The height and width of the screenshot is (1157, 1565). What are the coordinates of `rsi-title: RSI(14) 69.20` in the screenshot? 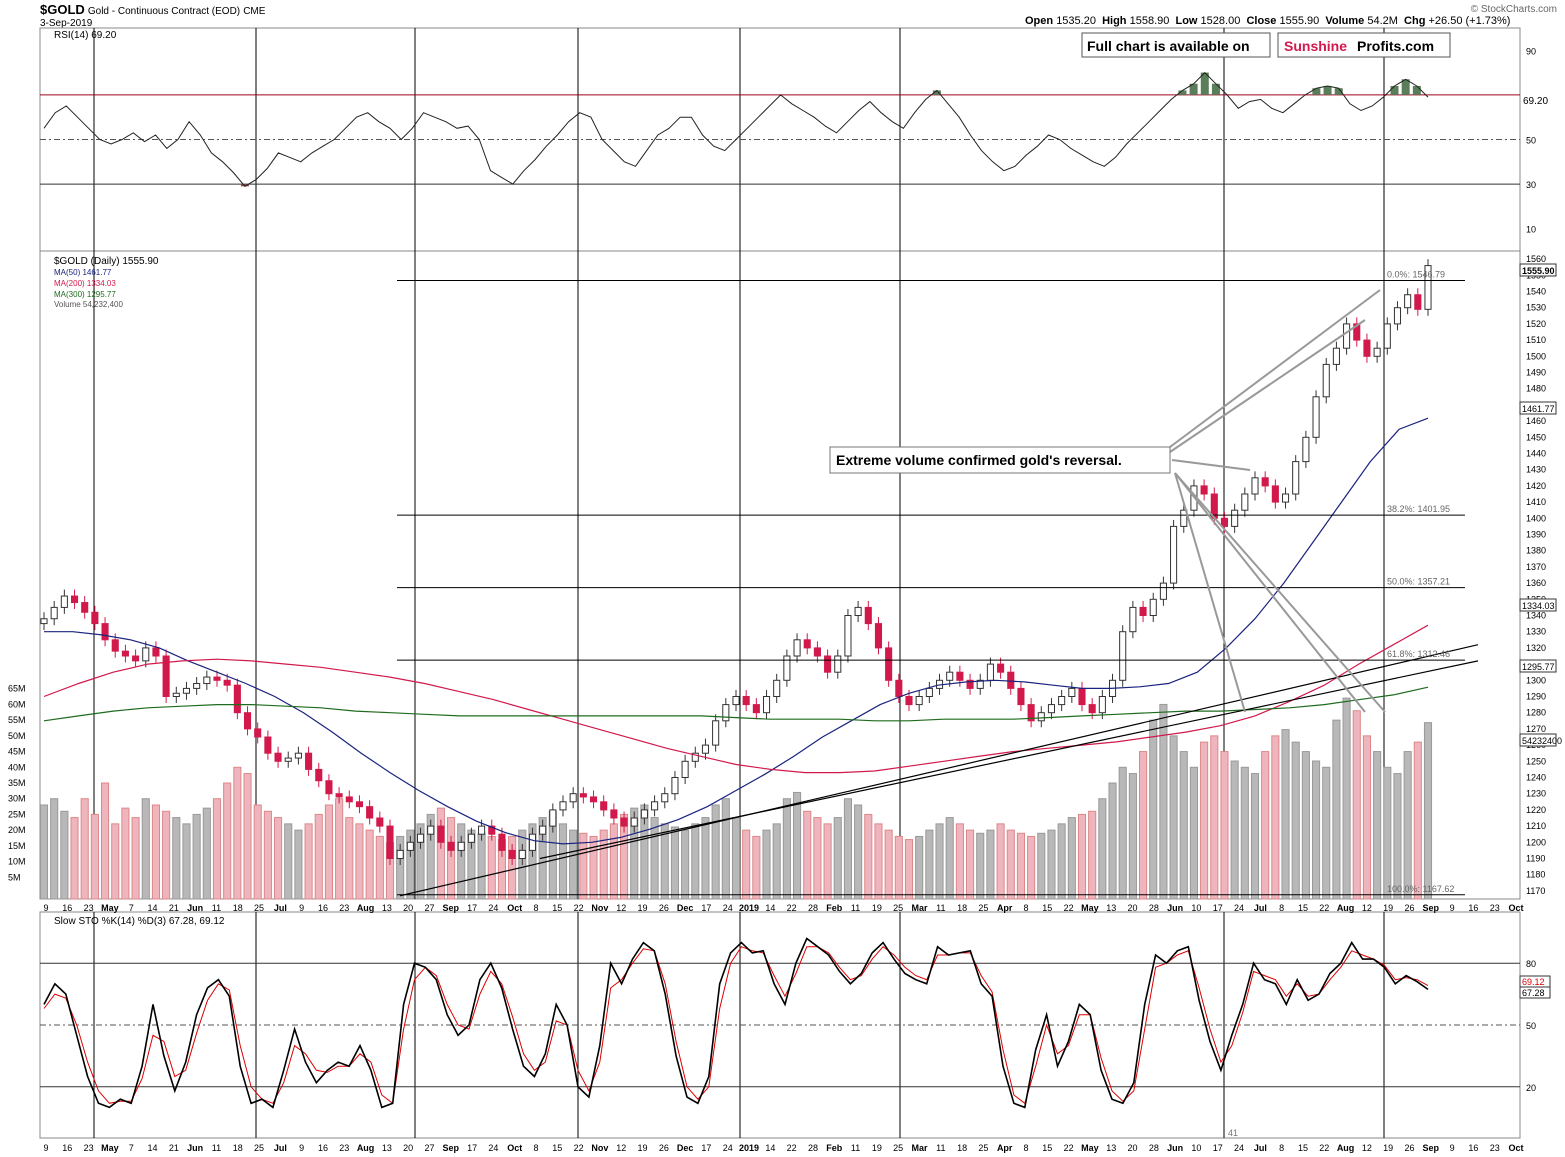 It's located at (85, 35).